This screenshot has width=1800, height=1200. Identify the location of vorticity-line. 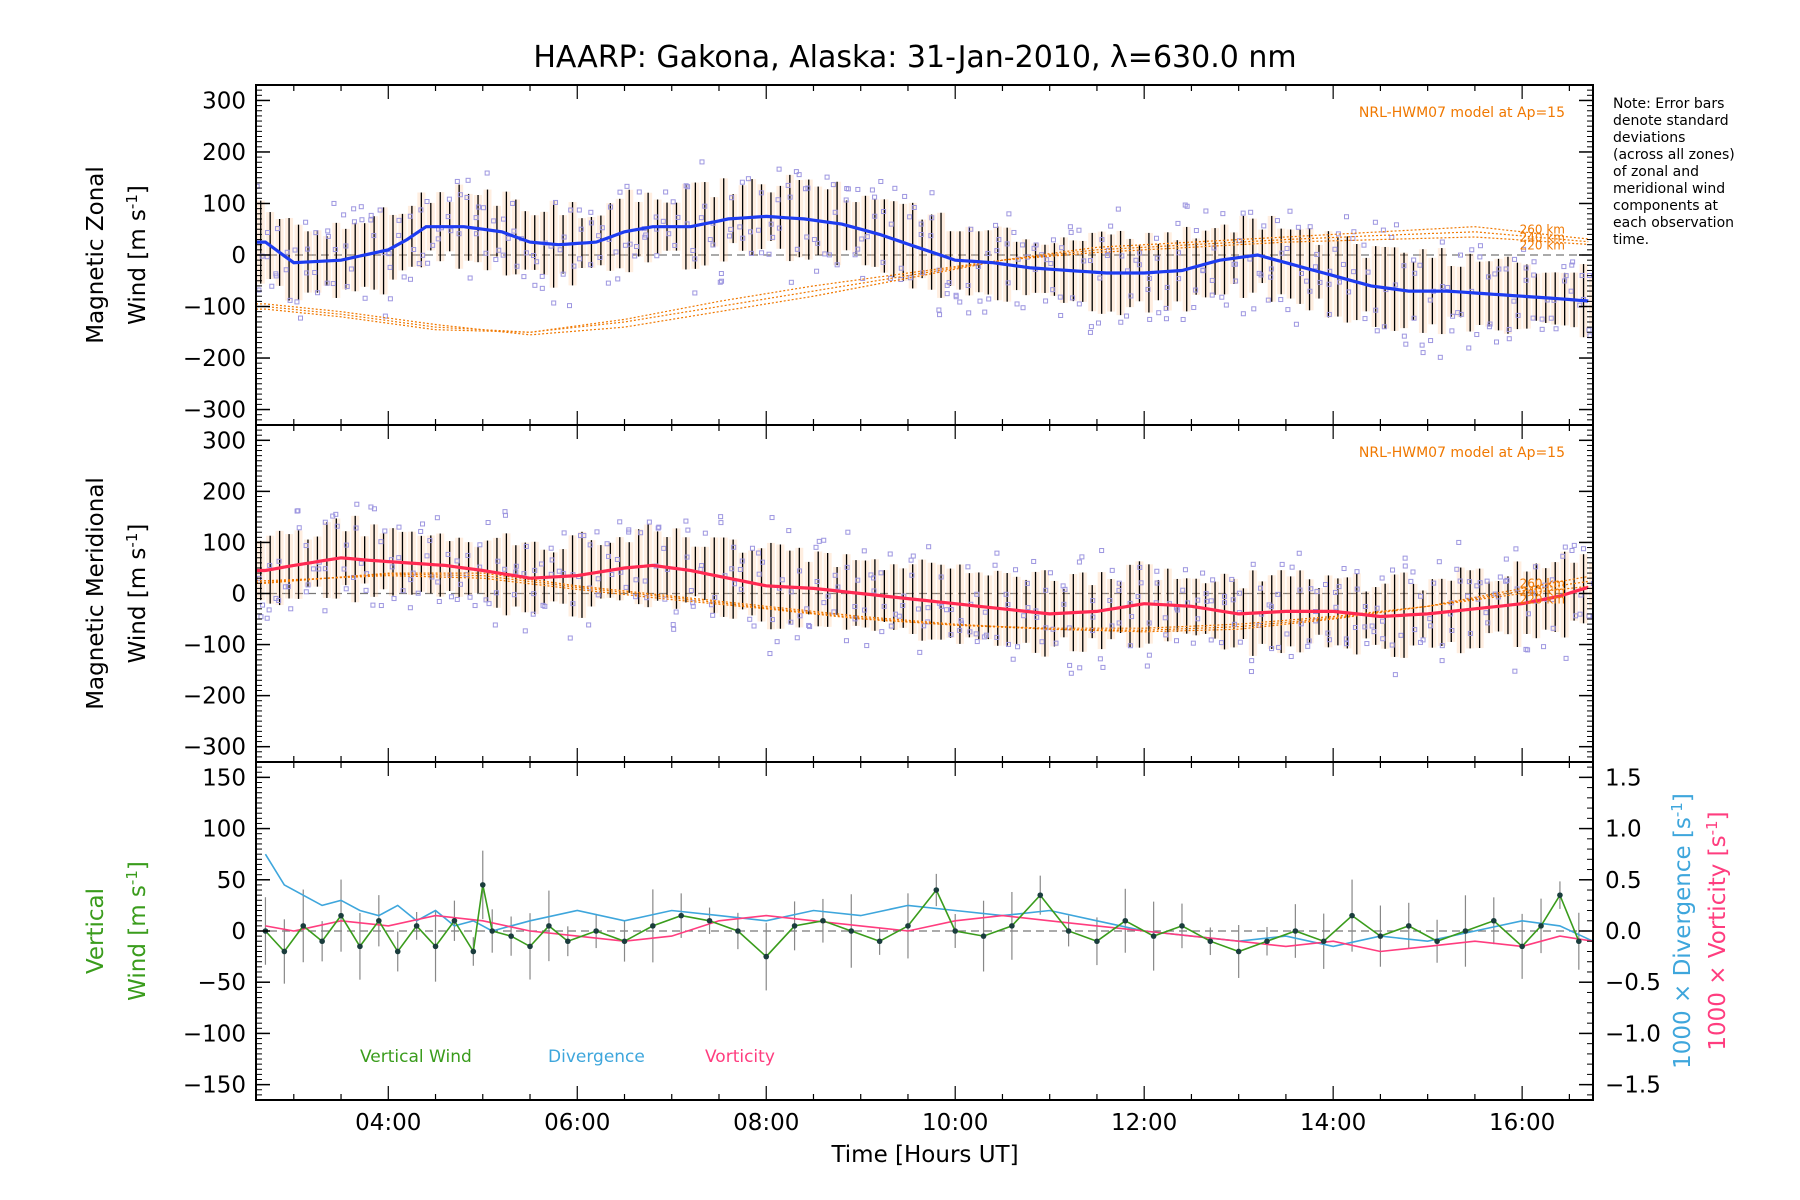
(929, 933).